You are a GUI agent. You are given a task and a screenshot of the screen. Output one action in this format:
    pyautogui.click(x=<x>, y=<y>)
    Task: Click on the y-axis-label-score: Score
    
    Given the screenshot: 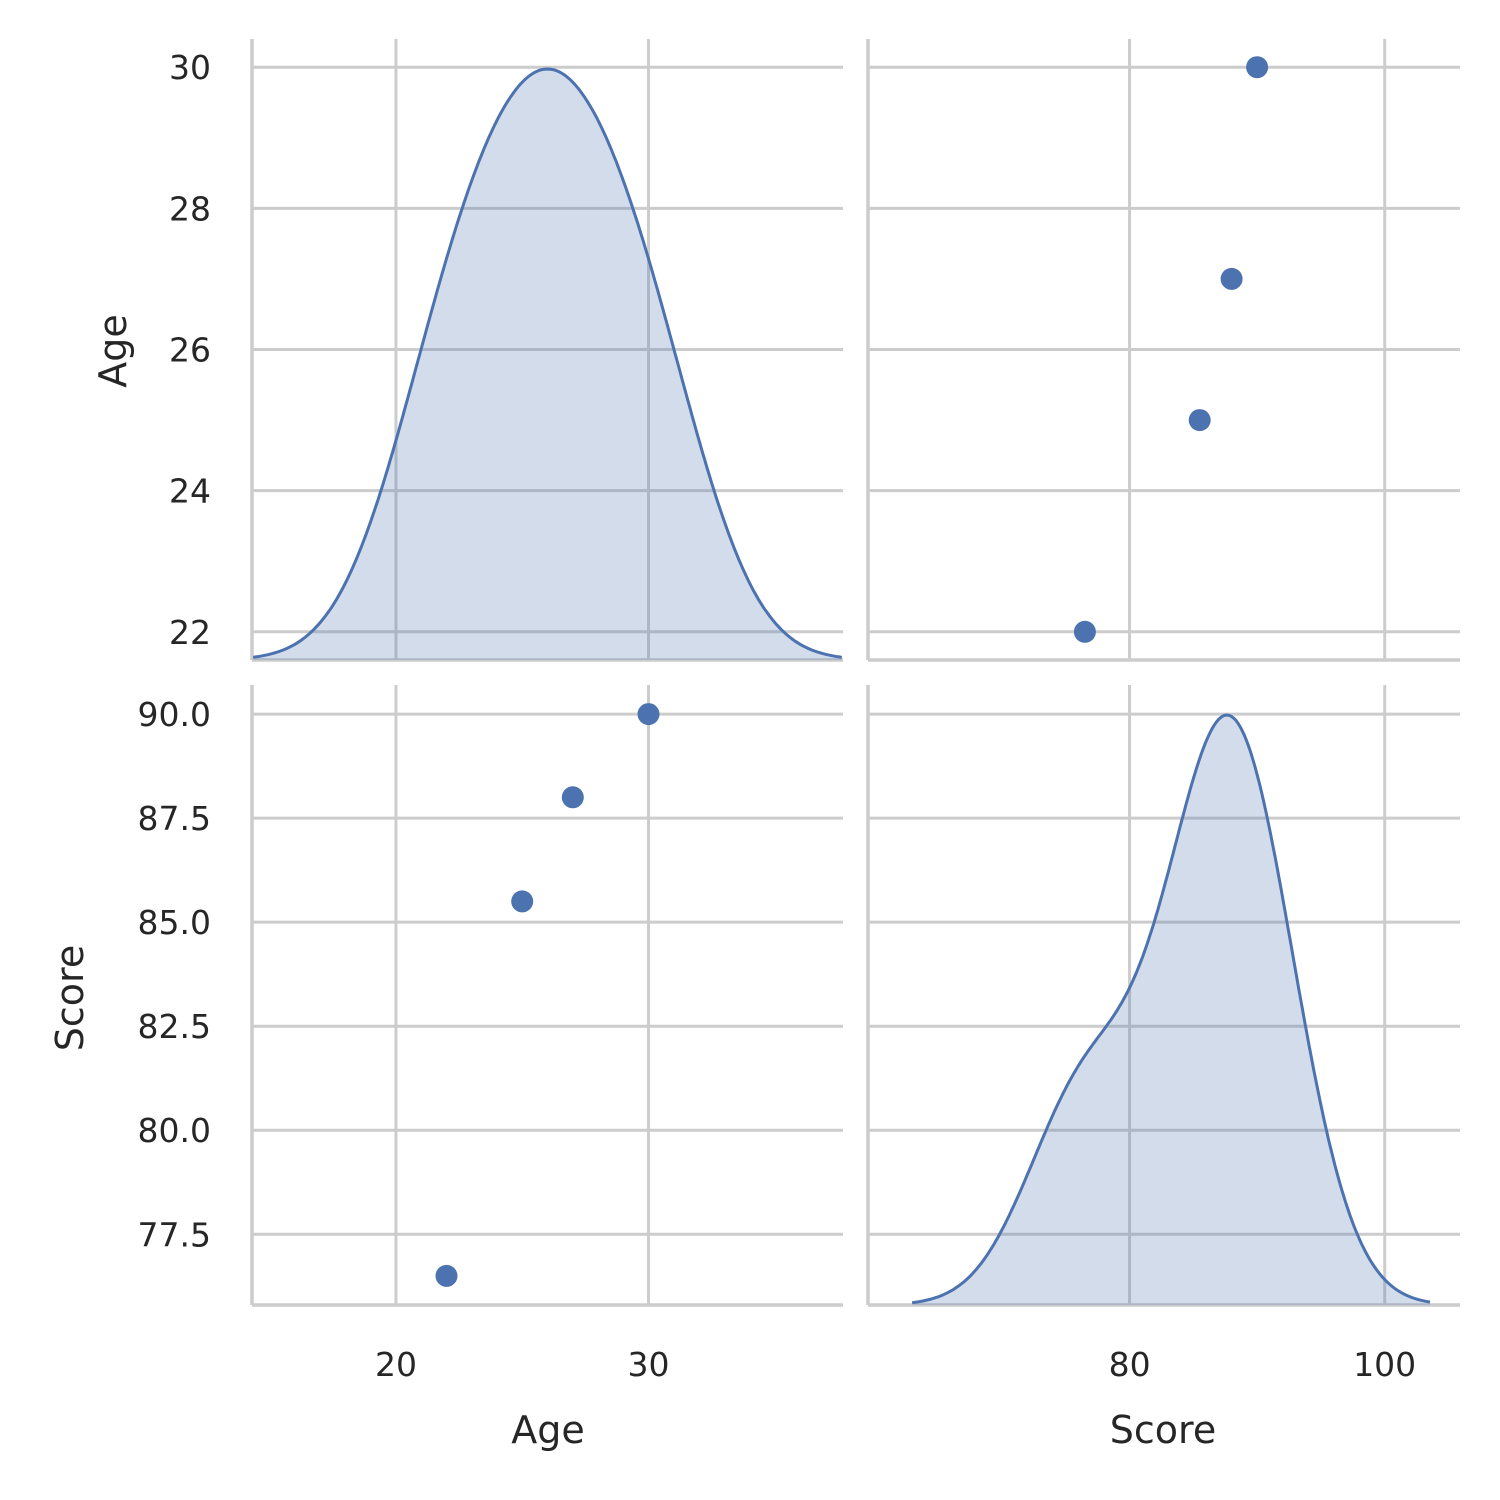 What is the action you would take?
    pyautogui.click(x=70, y=998)
    